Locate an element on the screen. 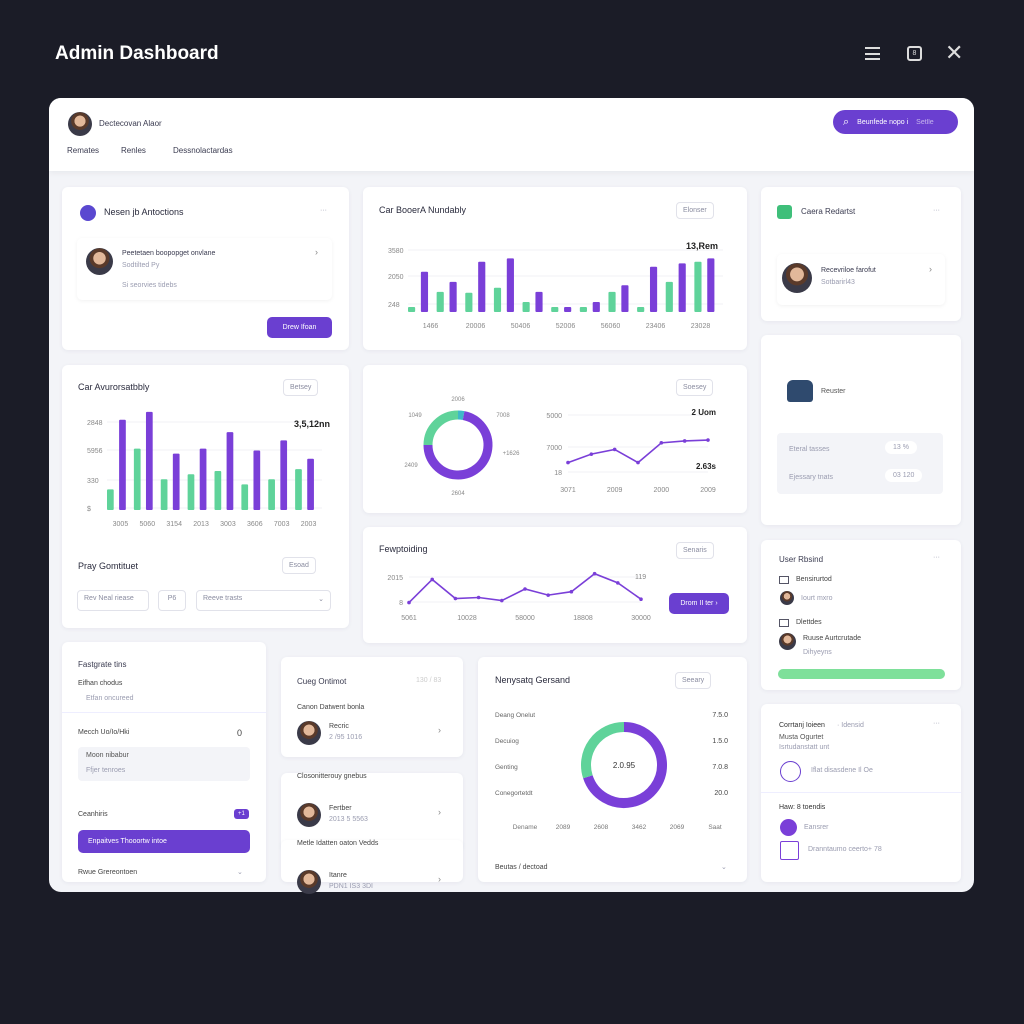 This screenshot has height=1024, width=1024. x-tick-label: 3154 is located at coordinates (174, 524).